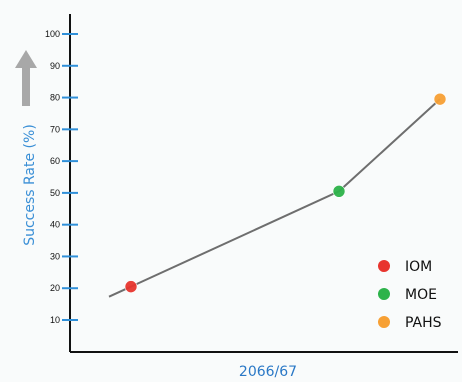 Image resolution: width=462 pixels, height=382 pixels. Describe the element at coordinates (384, 266) in the screenshot. I see `legend-marker-iom` at that location.